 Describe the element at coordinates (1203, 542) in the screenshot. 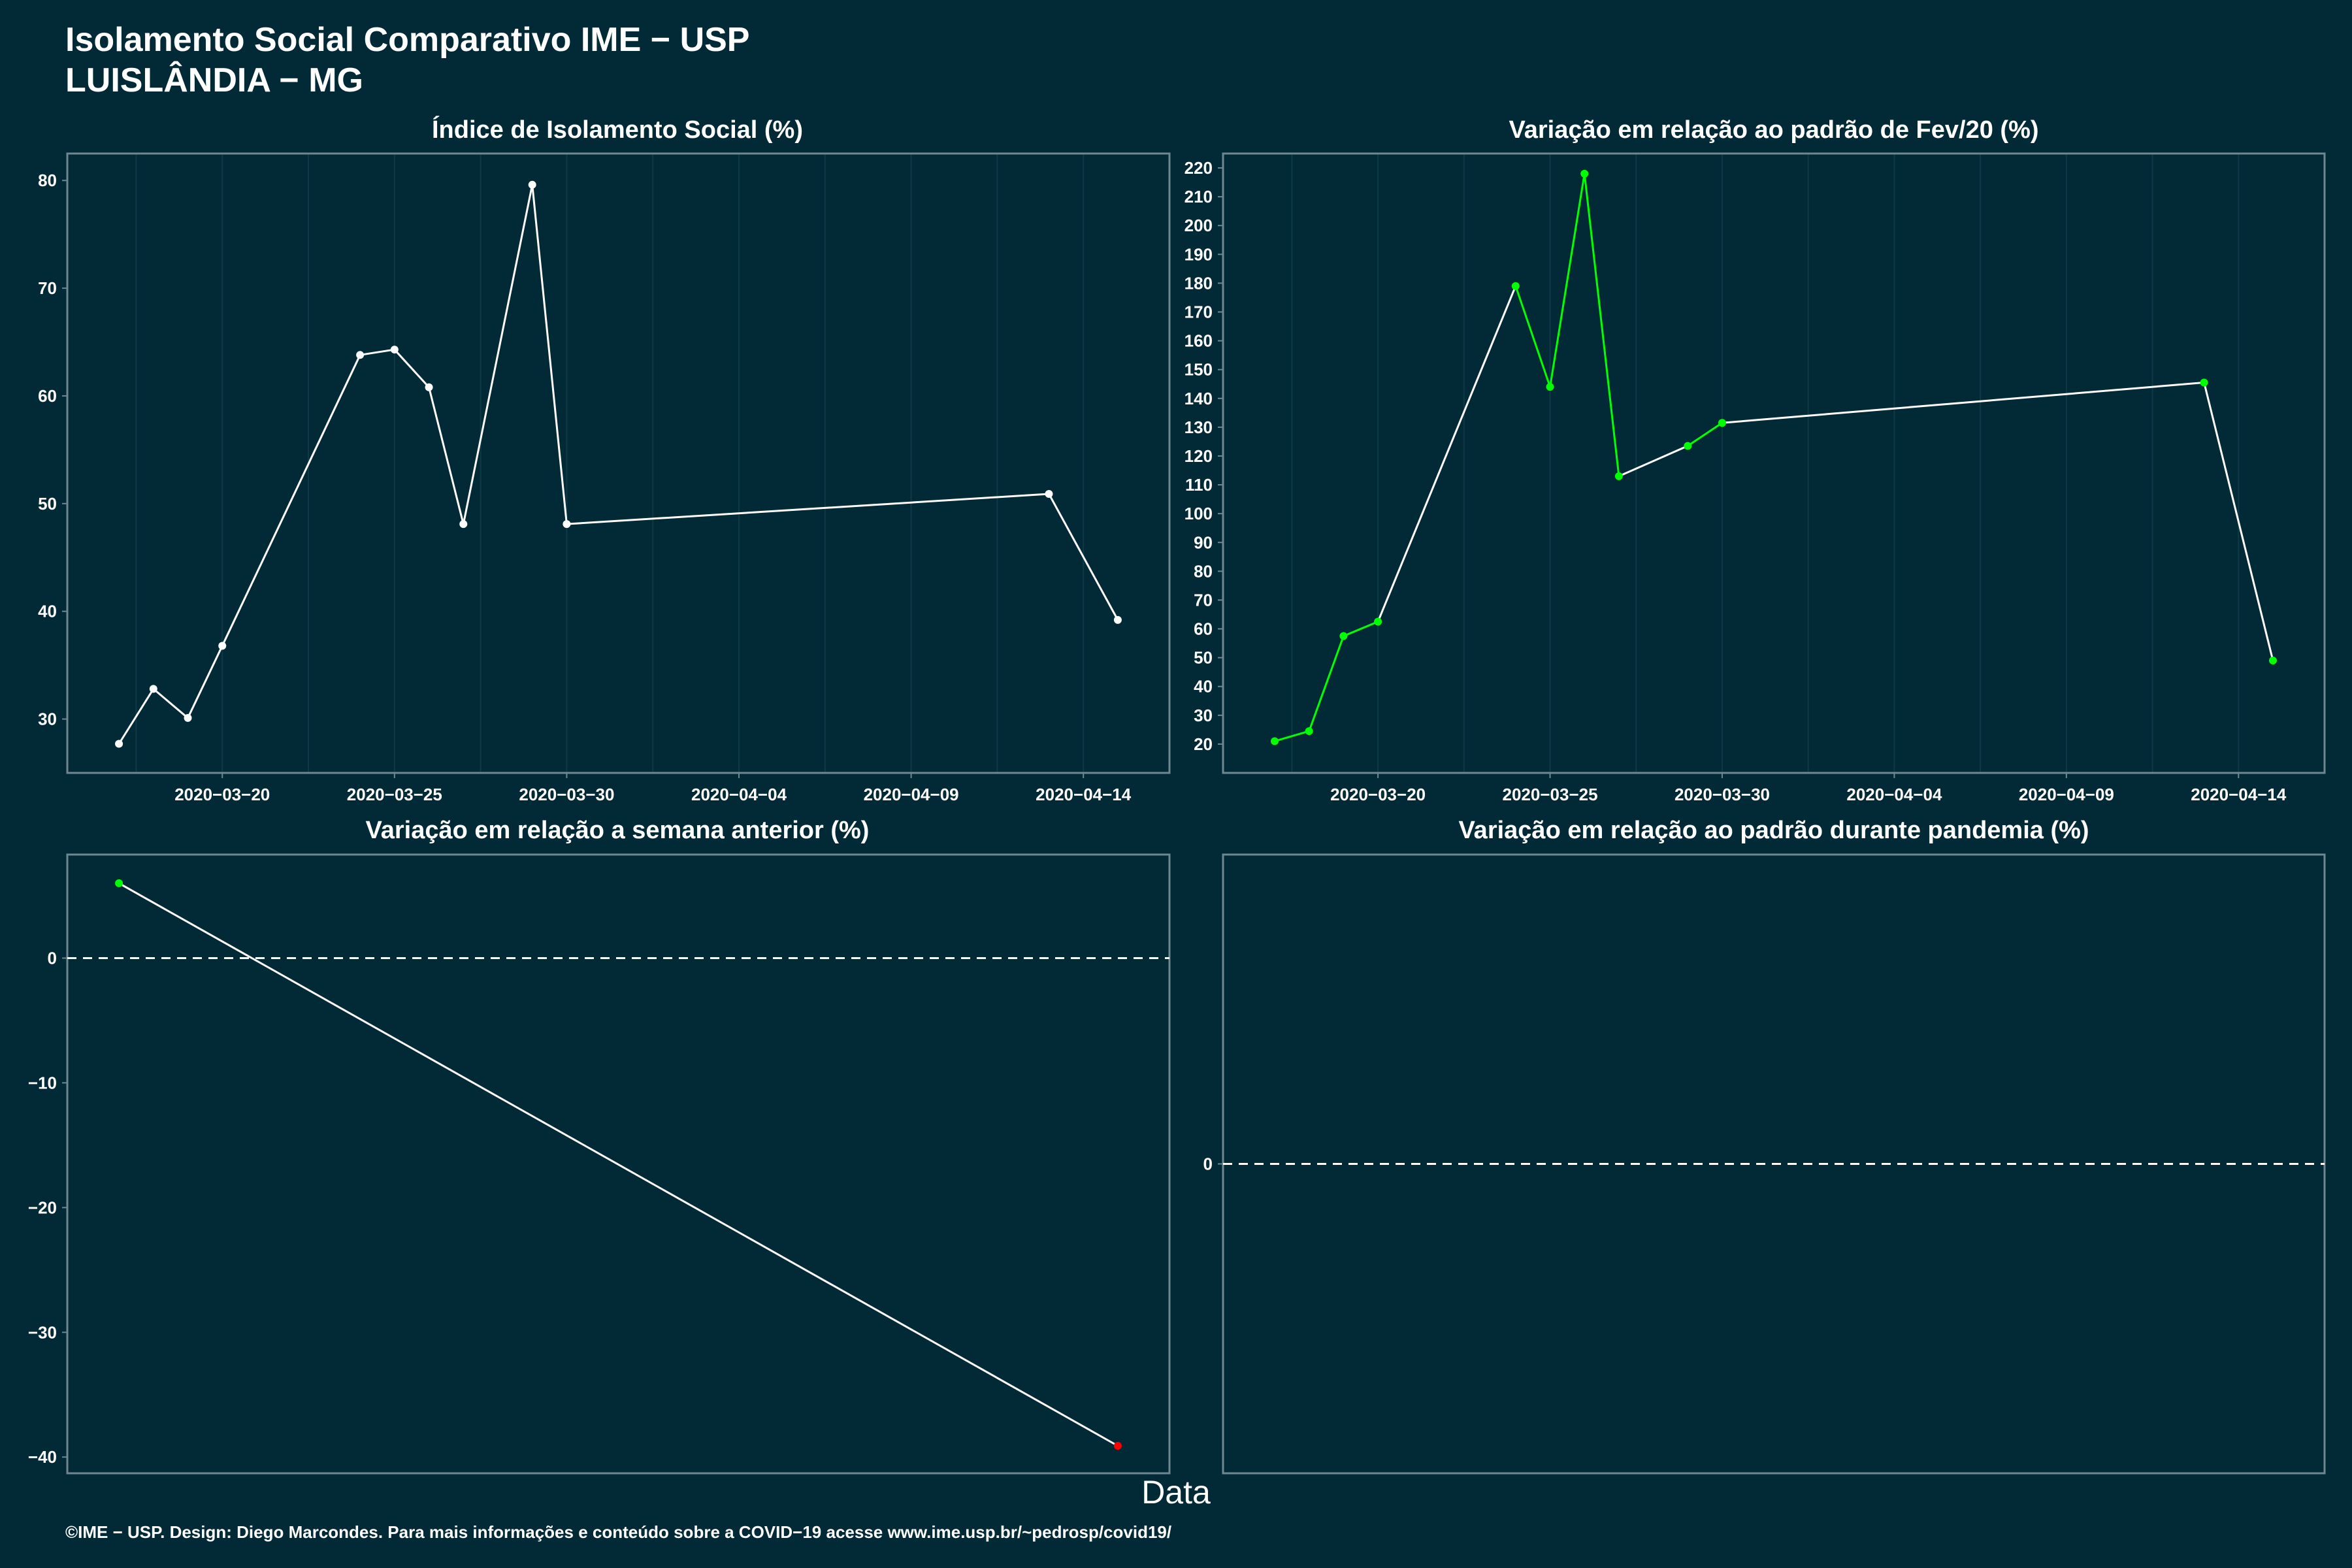

I see `y-tick-label: 90` at that location.